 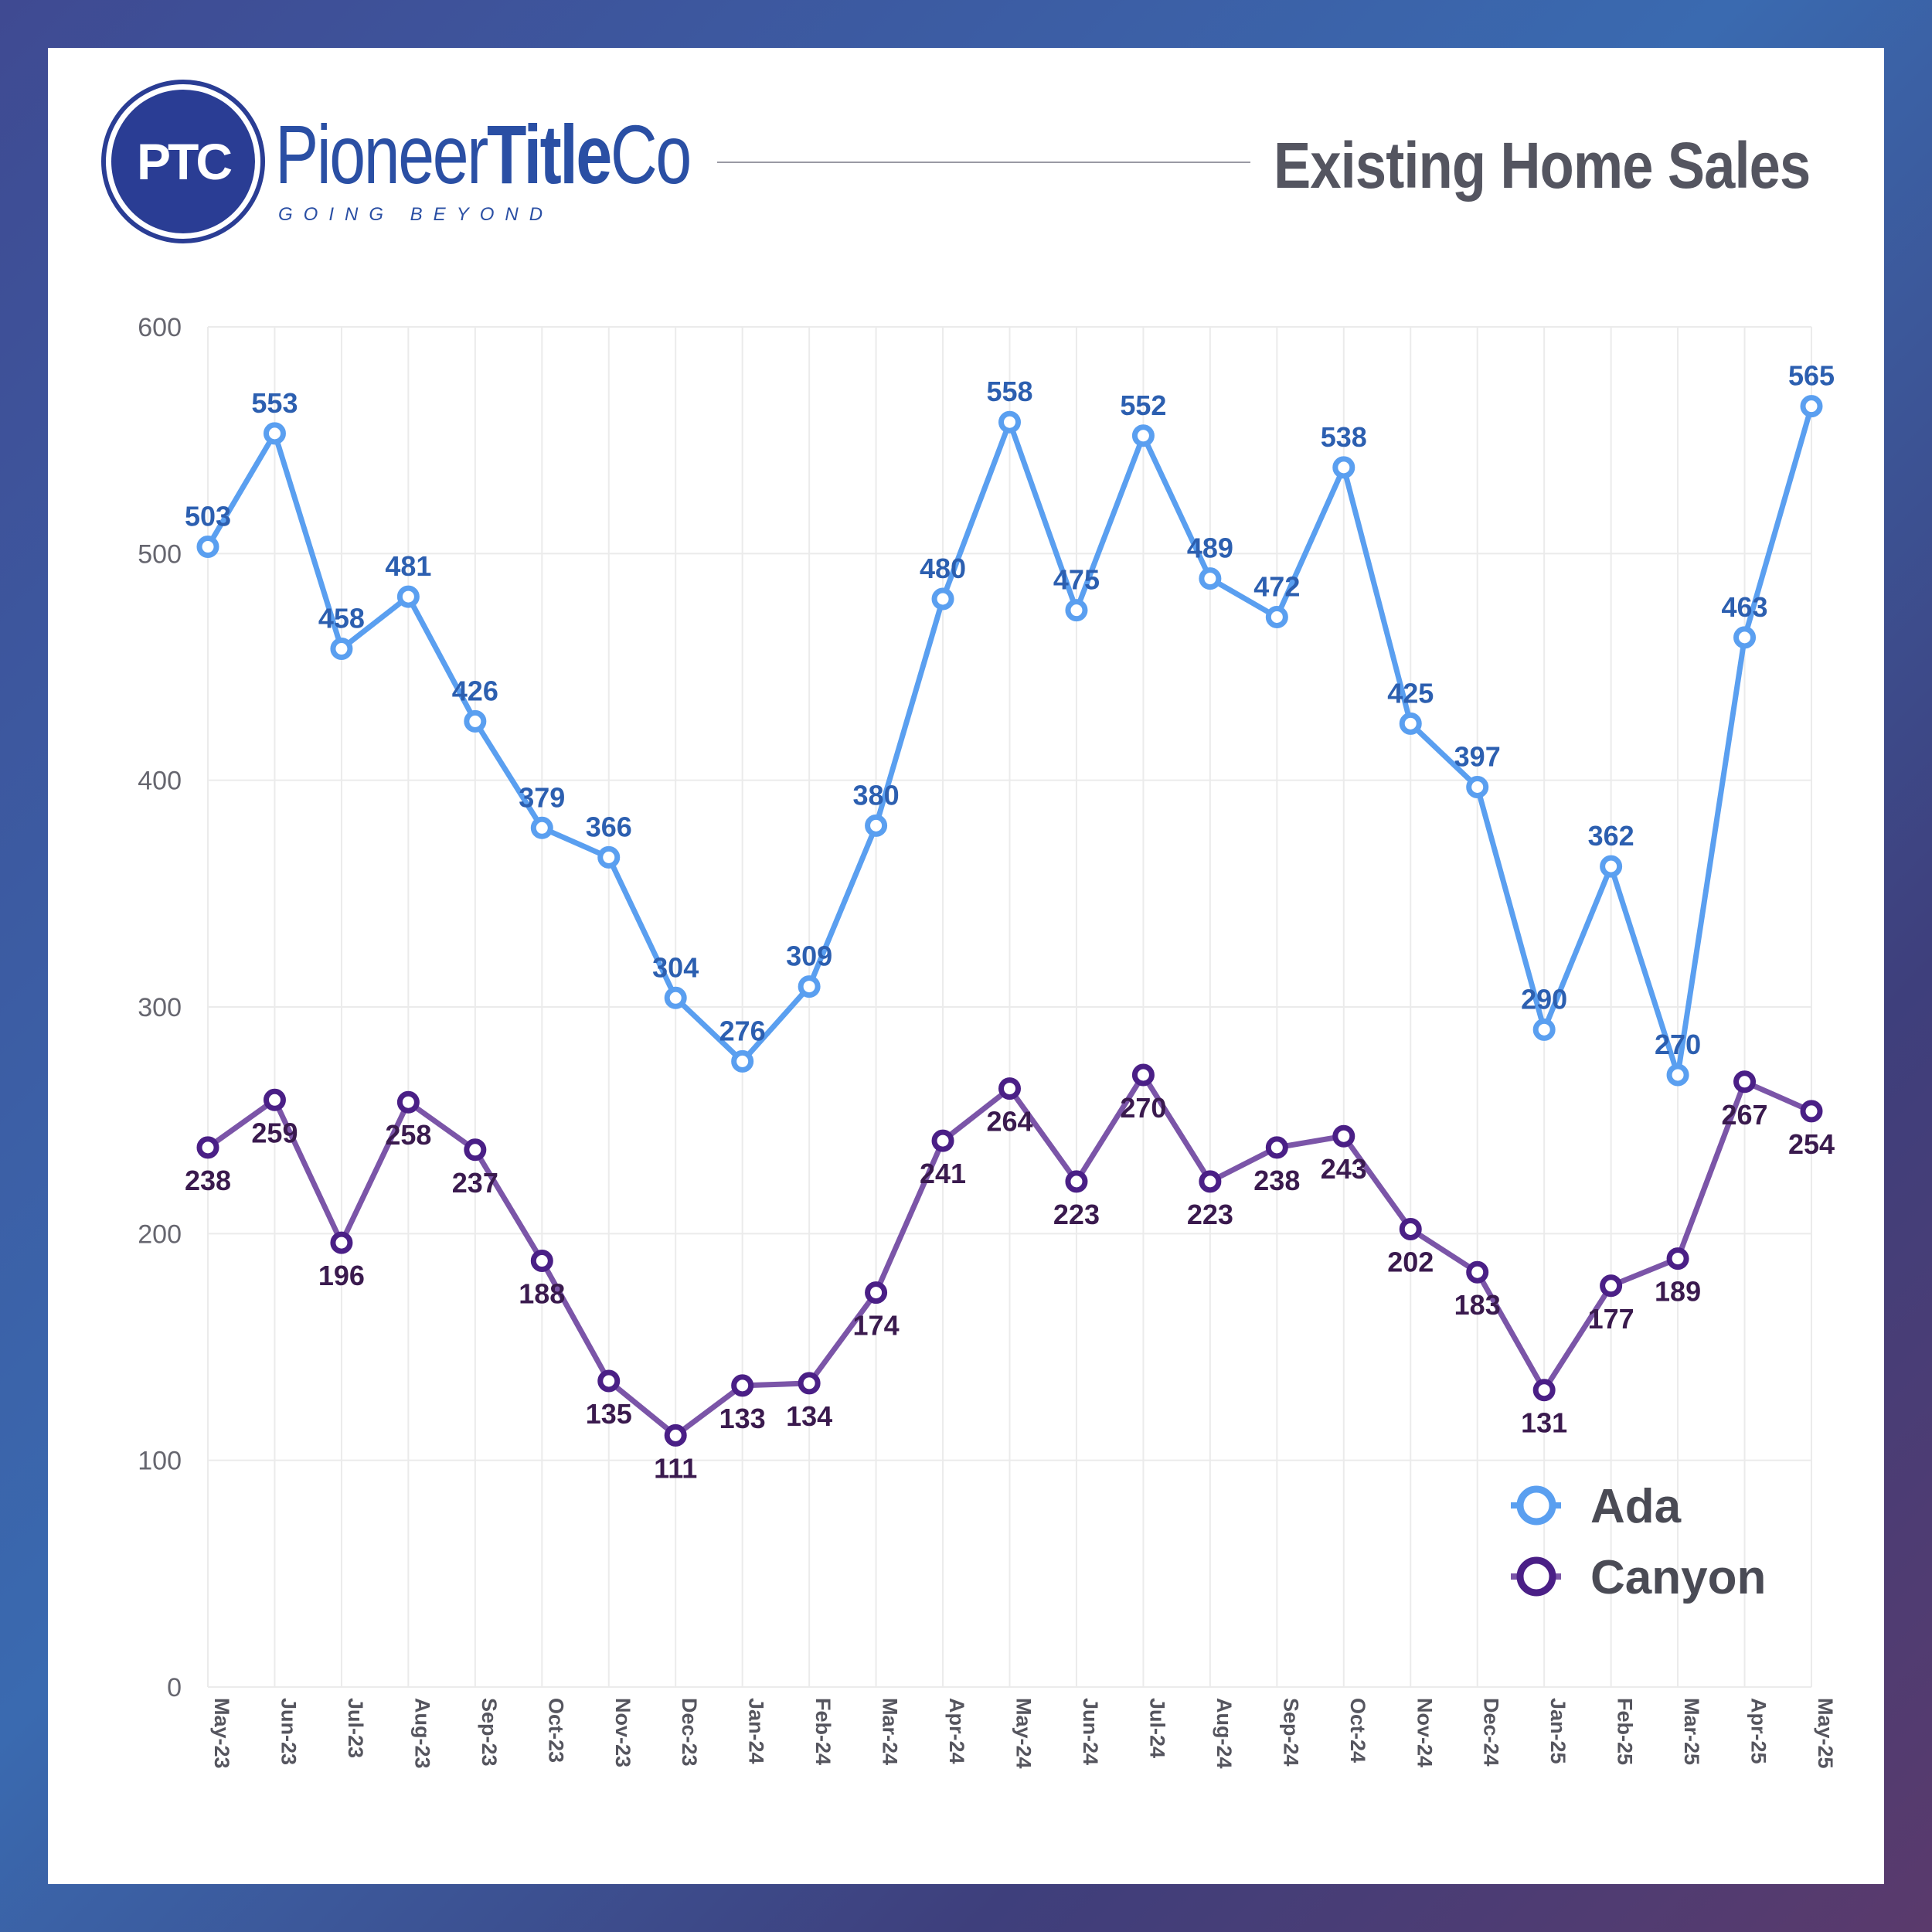 I want to click on data-label-ada-Jan-24: 276, so click(x=742, y=1030).